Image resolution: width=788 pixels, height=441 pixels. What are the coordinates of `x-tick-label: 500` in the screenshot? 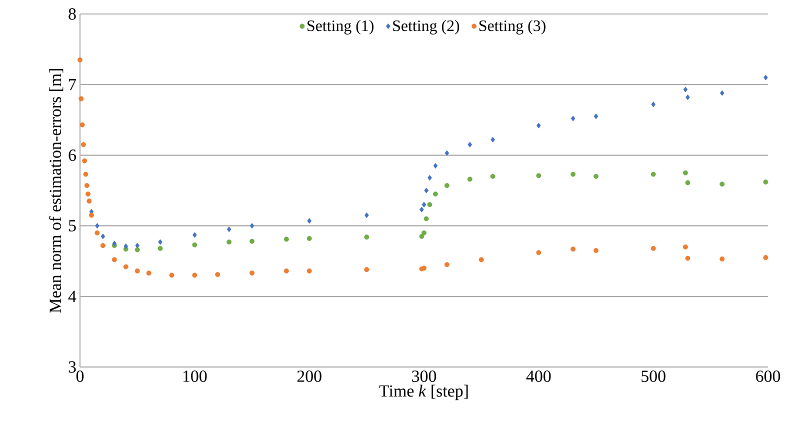 It's located at (654, 376).